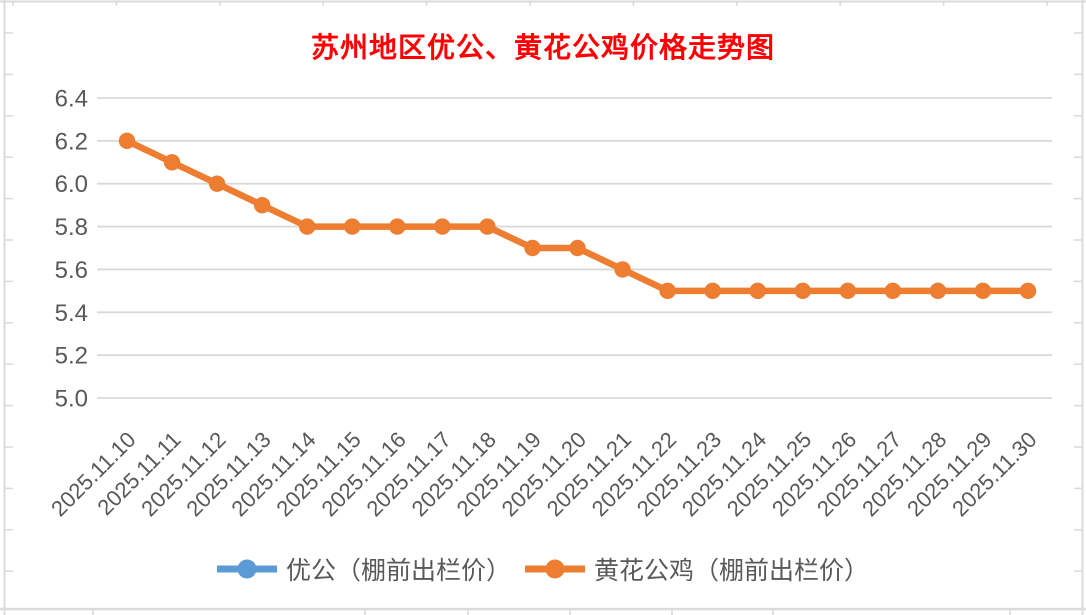  What do you see at coordinates (398, 571) in the screenshot?
I see `legend-label-yougong: 优公（棚前出栏价）` at bounding box center [398, 571].